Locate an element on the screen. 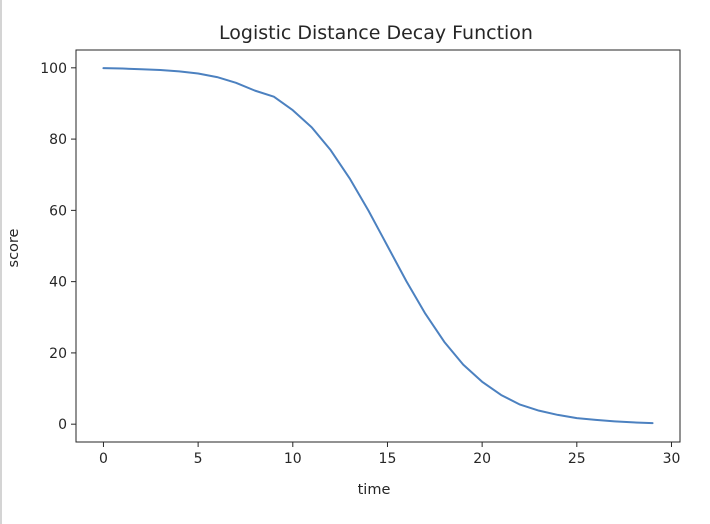 This screenshot has height=524, width=710. window-left-border is located at coordinates (1, 262).